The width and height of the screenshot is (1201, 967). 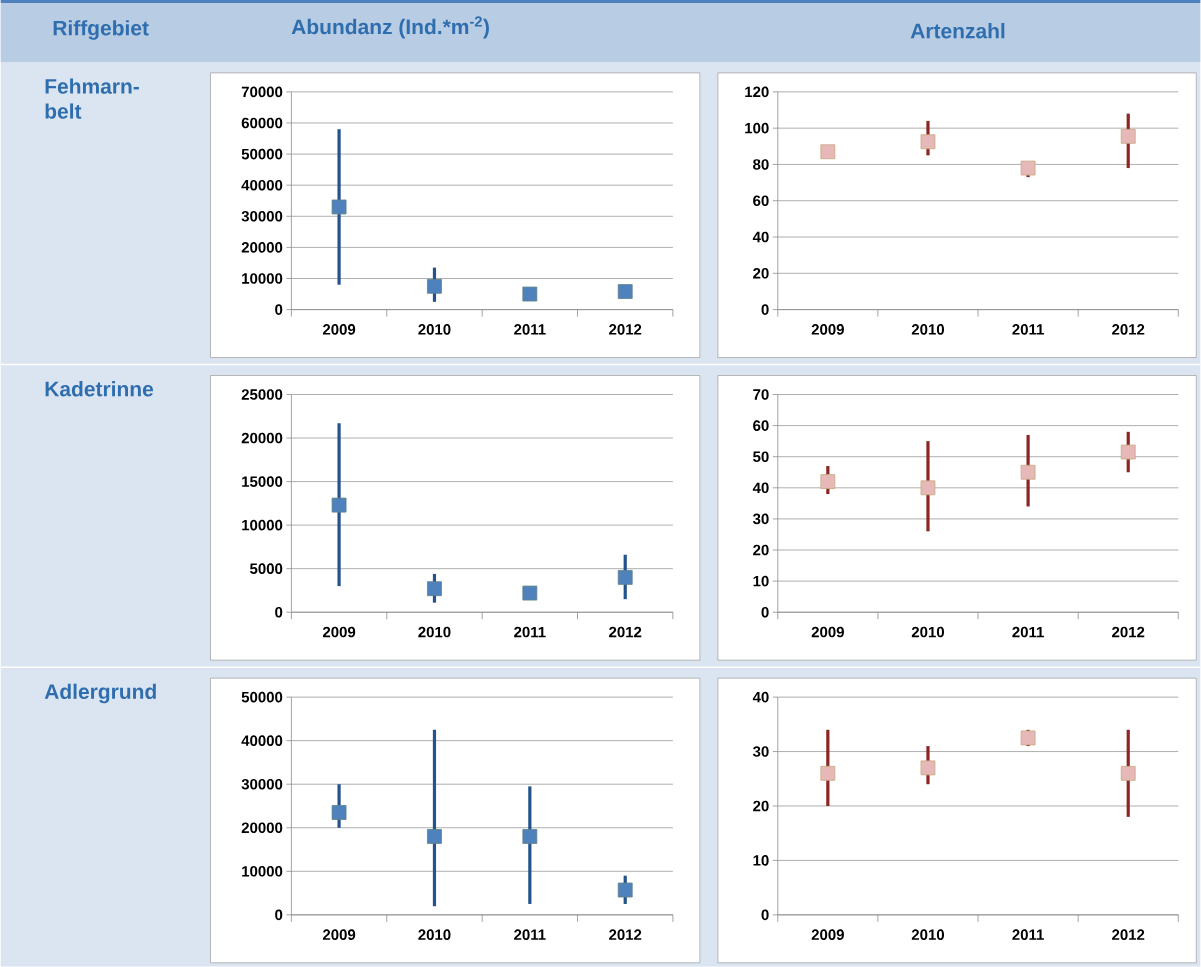 What do you see at coordinates (262, 123) in the screenshot?
I see `y-tick-label: 60000` at bounding box center [262, 123].